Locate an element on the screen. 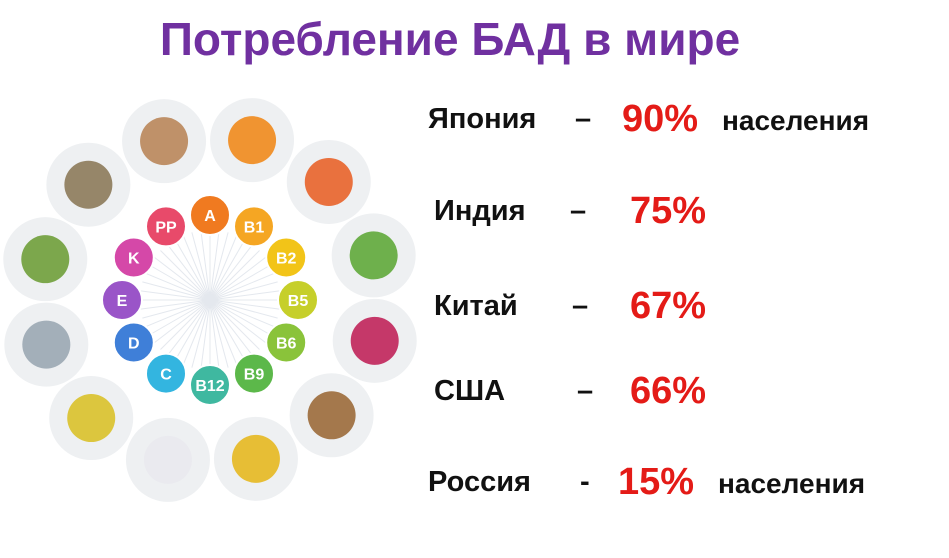  country: Китай is located at coordinates (476, 306).